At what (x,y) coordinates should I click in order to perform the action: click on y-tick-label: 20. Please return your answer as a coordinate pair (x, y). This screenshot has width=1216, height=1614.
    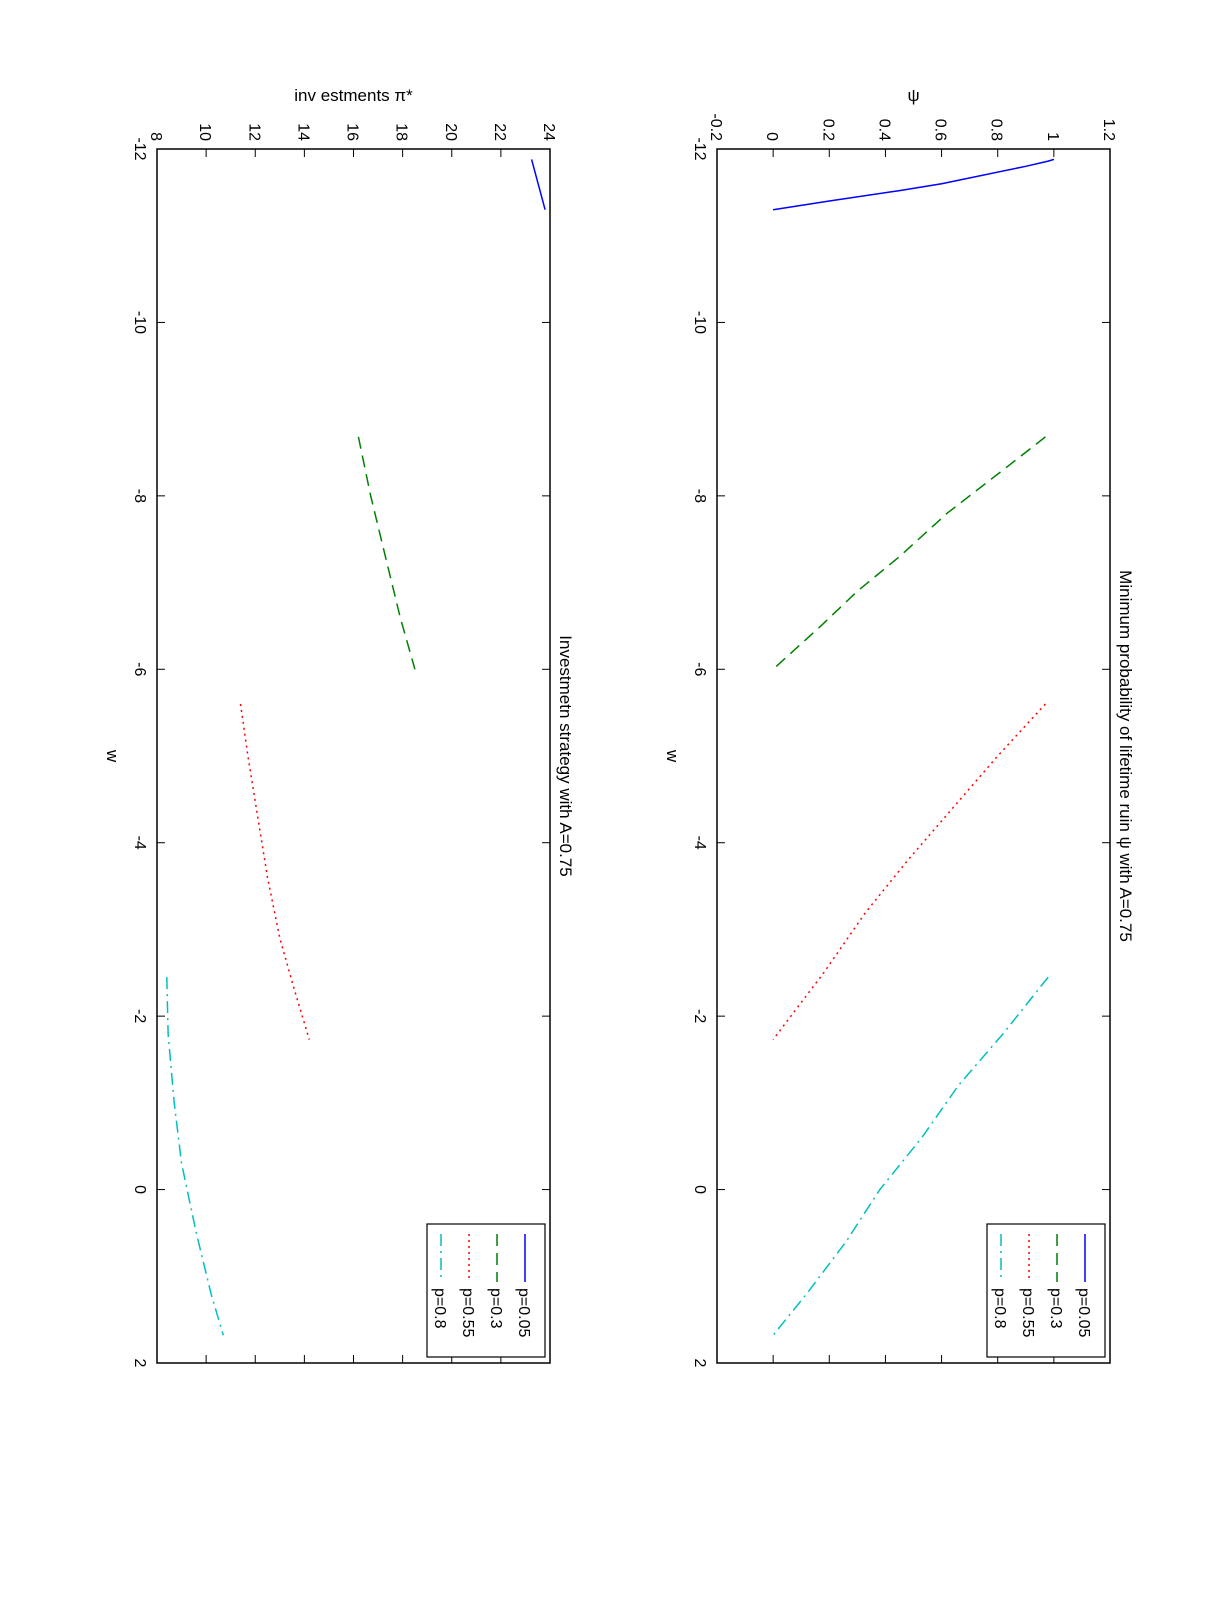
    Looking at the image, I should click on (450, 132).